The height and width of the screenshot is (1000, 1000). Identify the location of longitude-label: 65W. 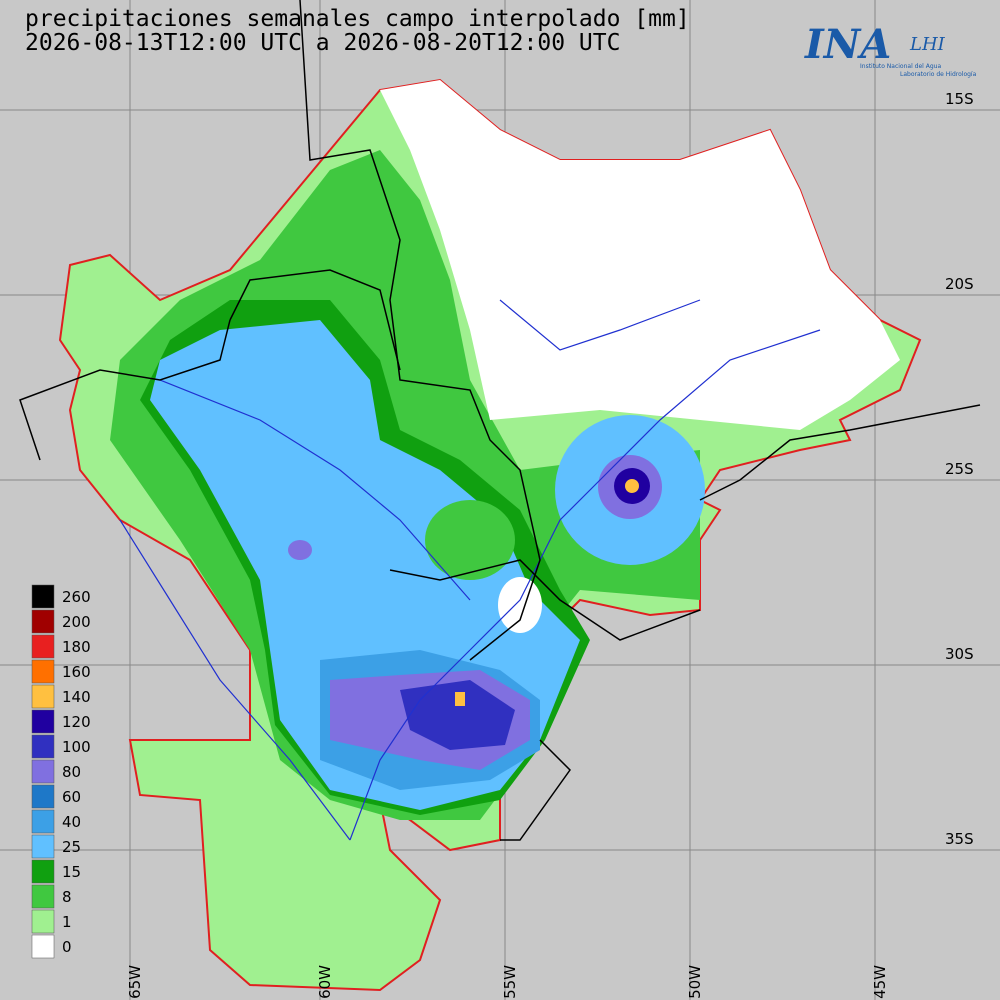
(135, 982).